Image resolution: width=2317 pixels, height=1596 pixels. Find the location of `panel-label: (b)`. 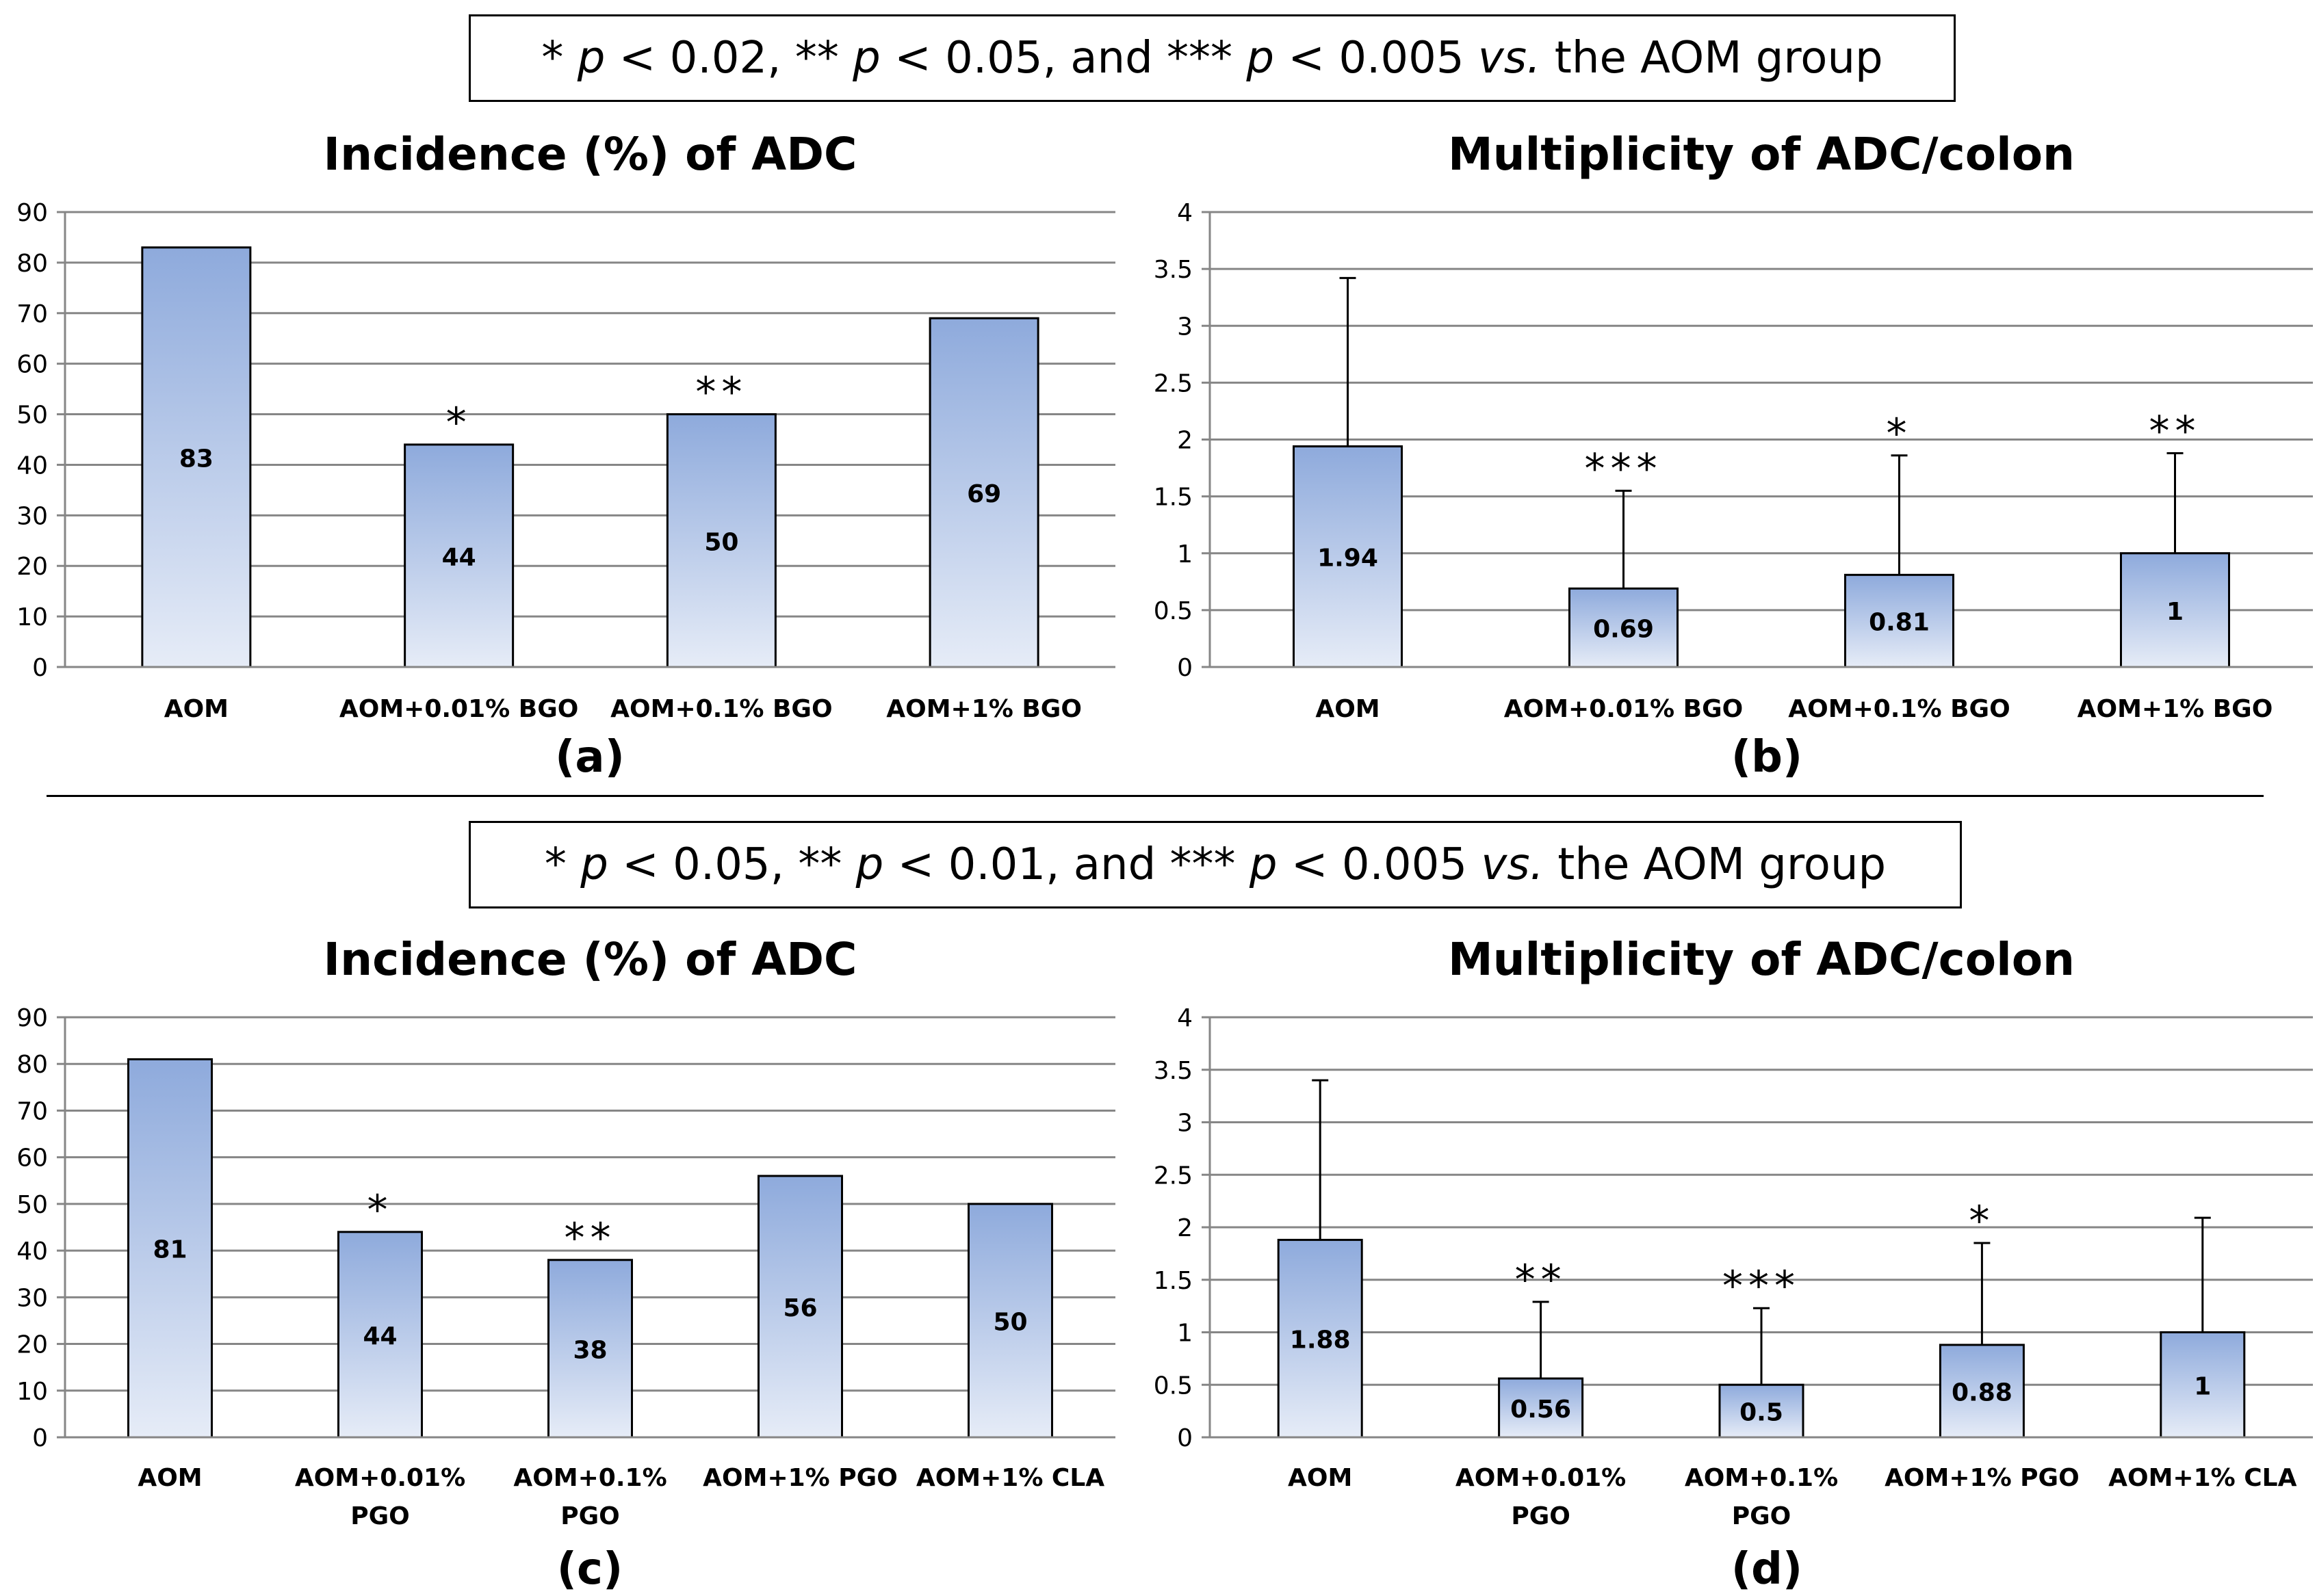

panel-label: (b) is located at coordinates (1766, 757).